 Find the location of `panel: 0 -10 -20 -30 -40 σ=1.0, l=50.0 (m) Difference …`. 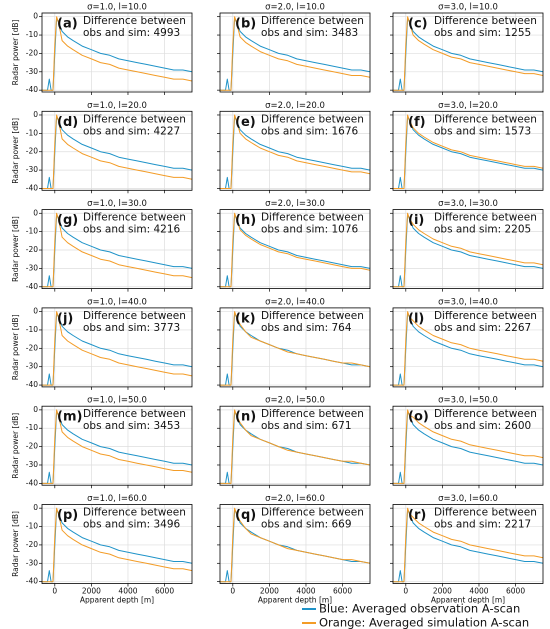

panel: 0 -10 -20 -30 -40 σ=1.0, l=50.0 (m) Difference … is located at coordinates (102, 442).